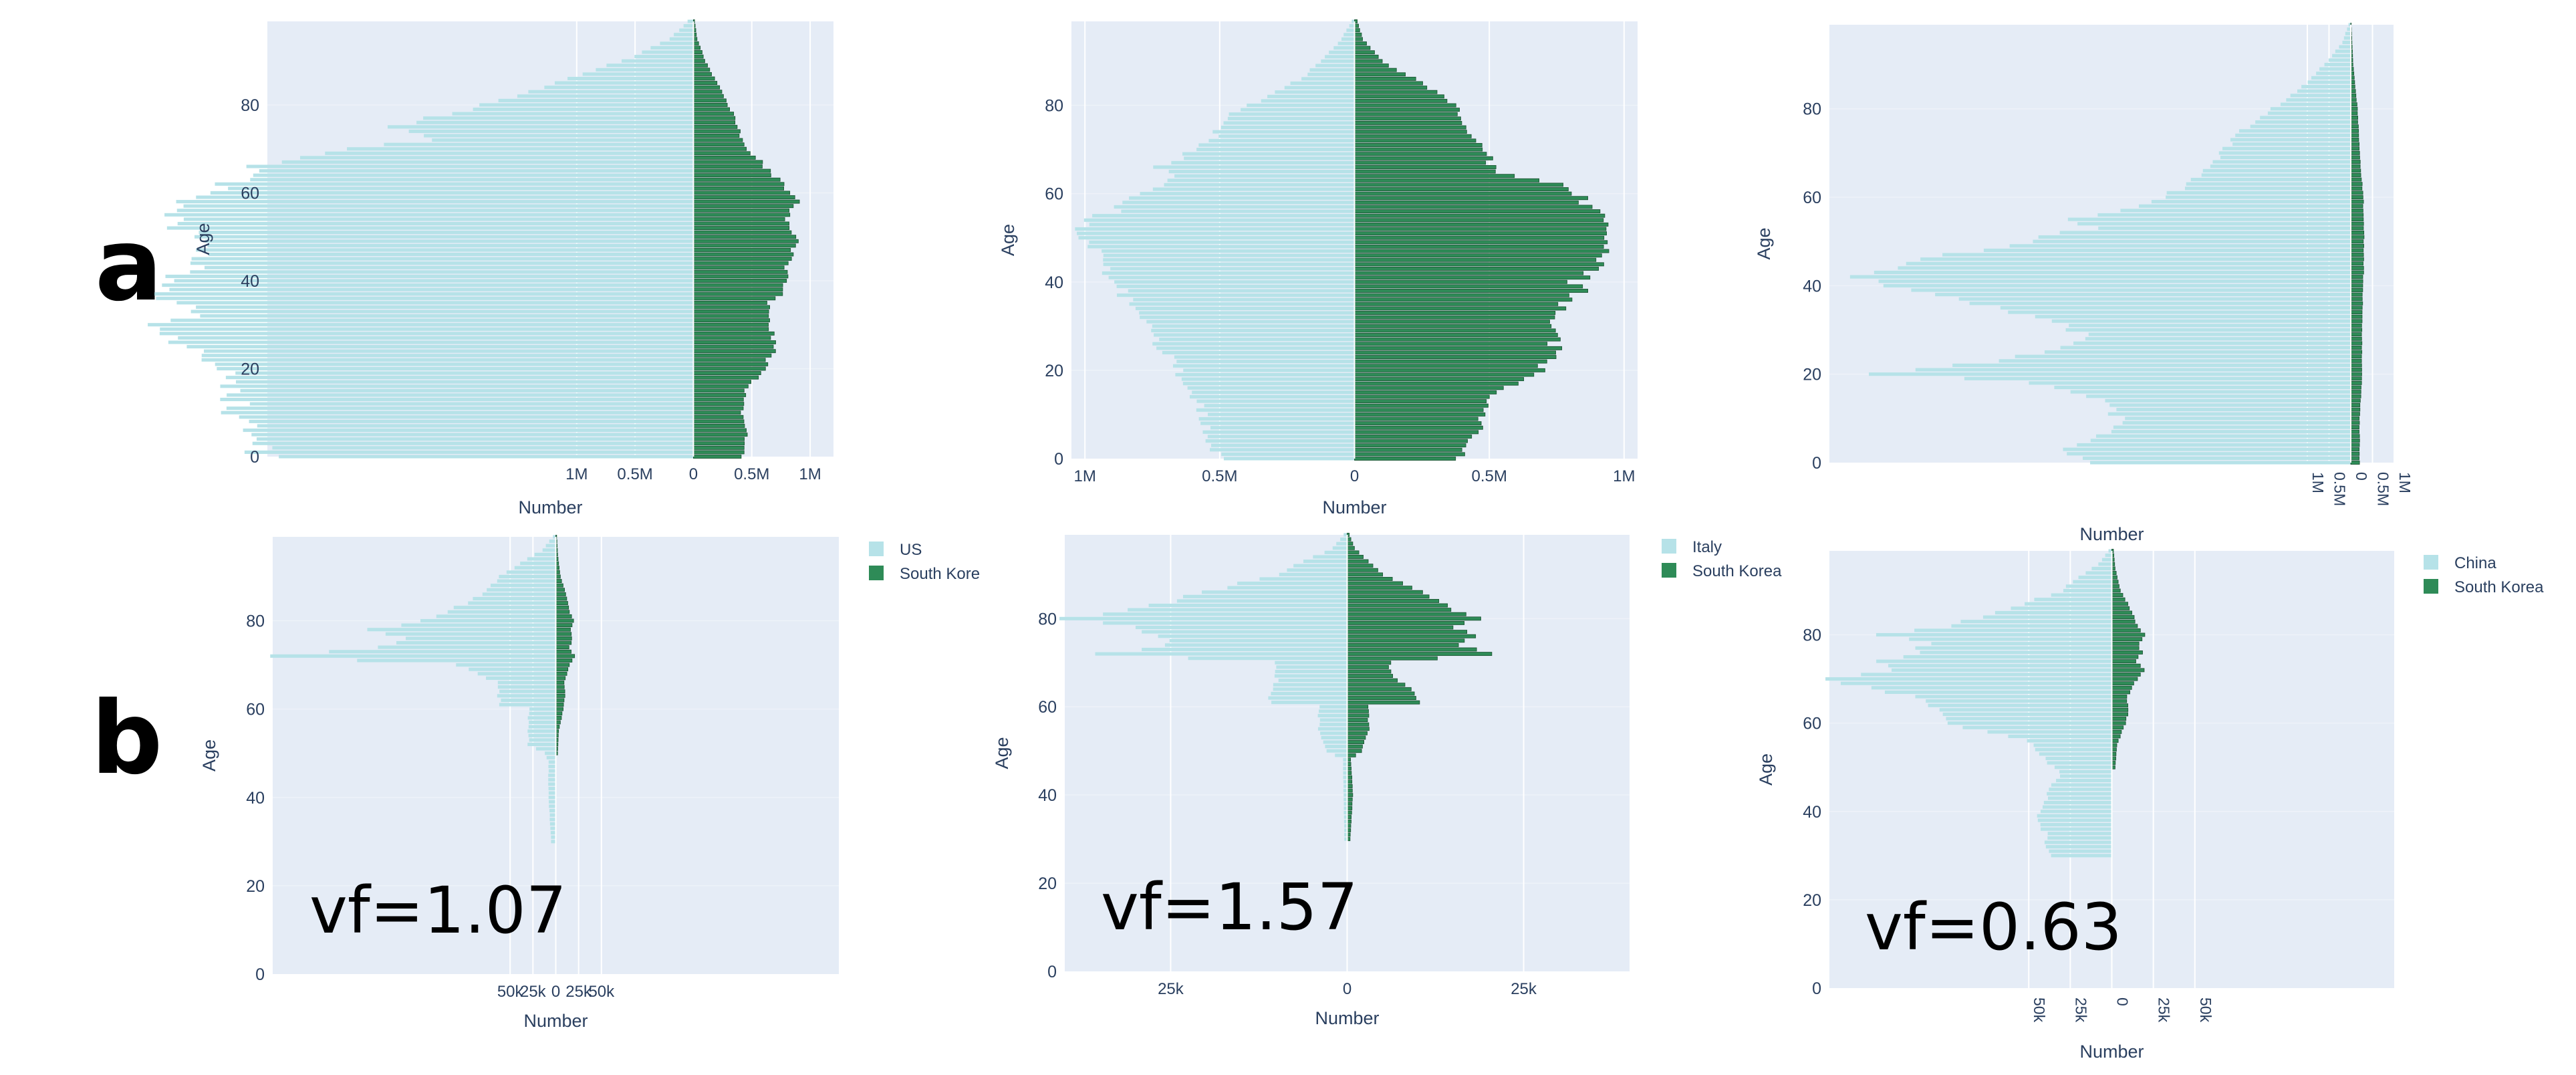 This screenshot has height=1075, width=2576. I want to click on series-right, so click(1420, 687).